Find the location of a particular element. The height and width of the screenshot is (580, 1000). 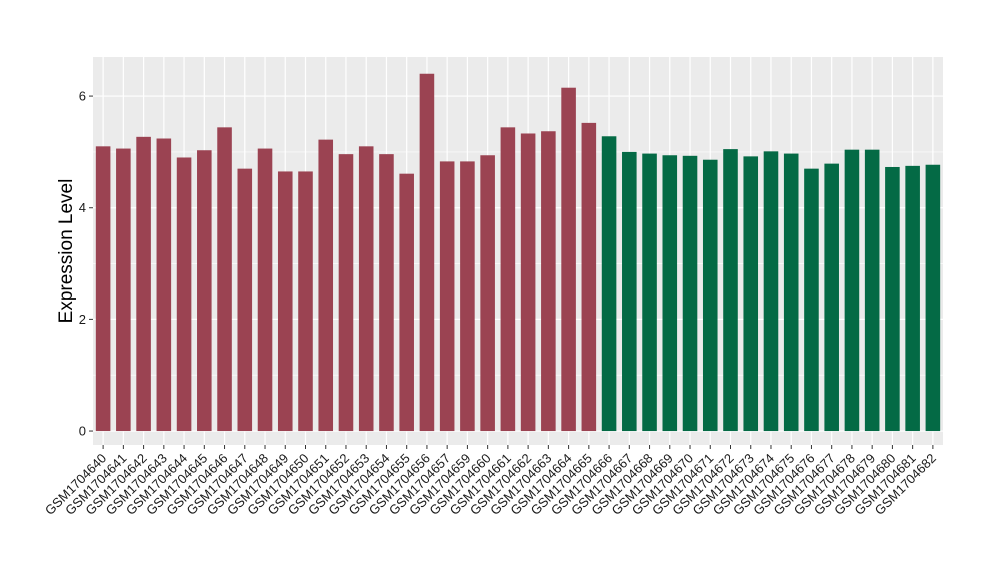

bar-GSM1704678 is located at coordinates (852, 290).